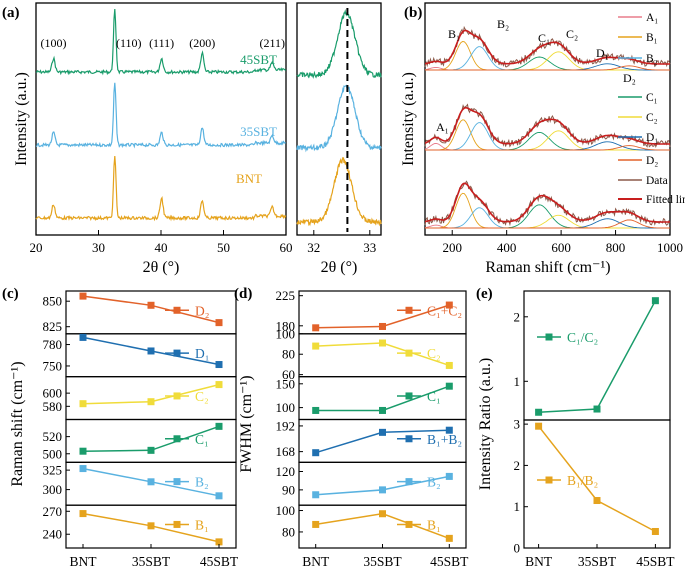 The width and height of the screenshot is (685, 576). What do you see at coordinates (53, 489) in the screenshot?
I see `y-tick-label: 300` at bounding box center [53, 489].